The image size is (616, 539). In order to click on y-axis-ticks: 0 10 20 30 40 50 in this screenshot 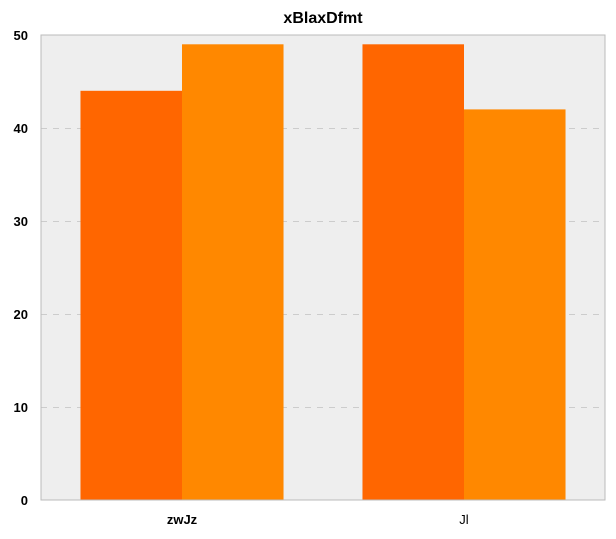, I will do `click(21, 268)`.